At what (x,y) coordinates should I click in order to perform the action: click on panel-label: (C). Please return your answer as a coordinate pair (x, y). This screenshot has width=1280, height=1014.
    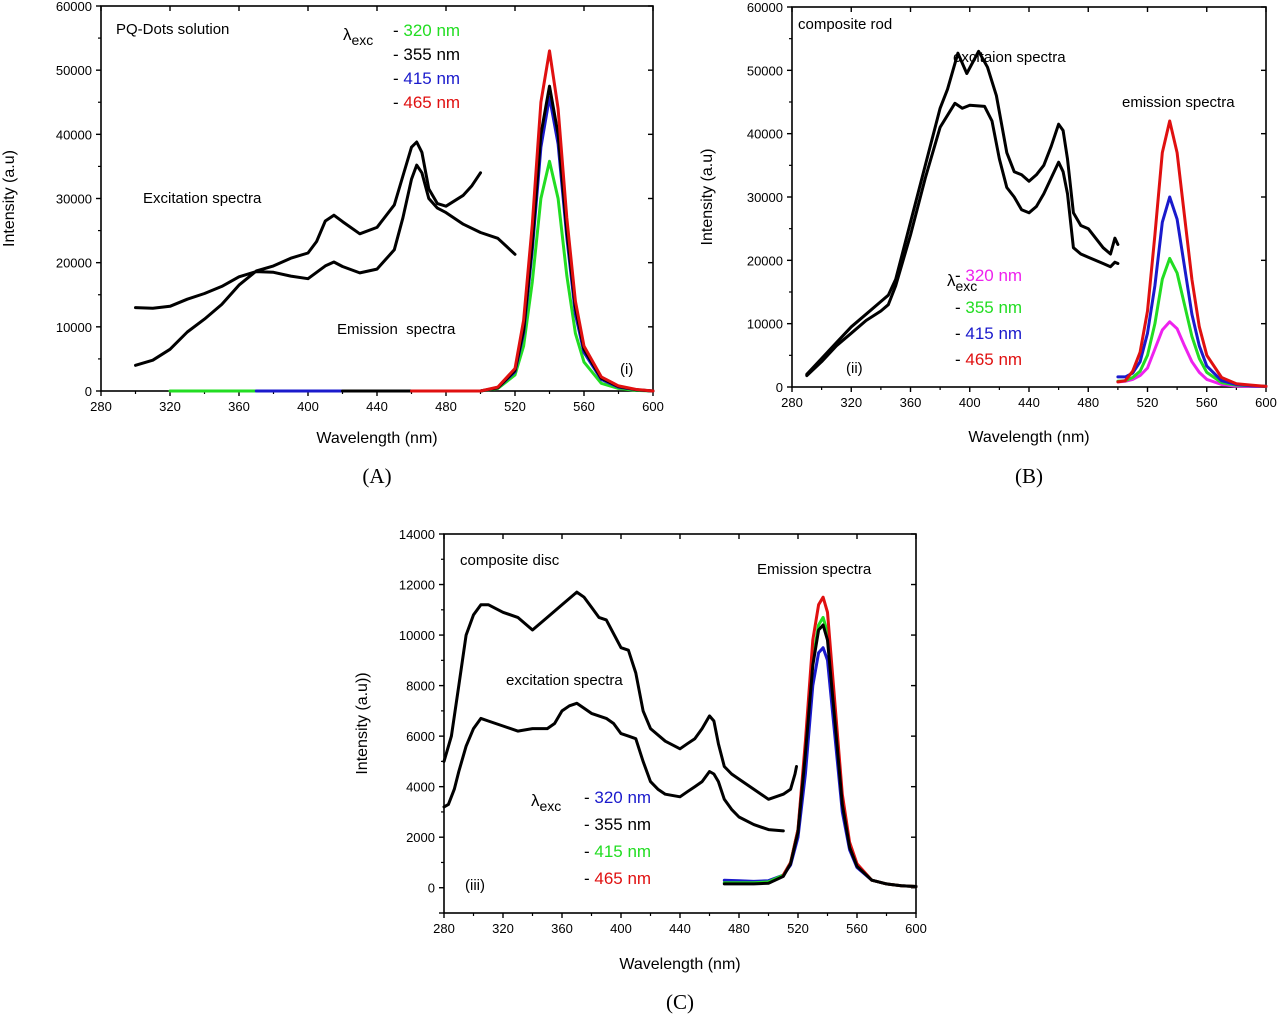
    Looking at the image, I should click on (680, 1002).